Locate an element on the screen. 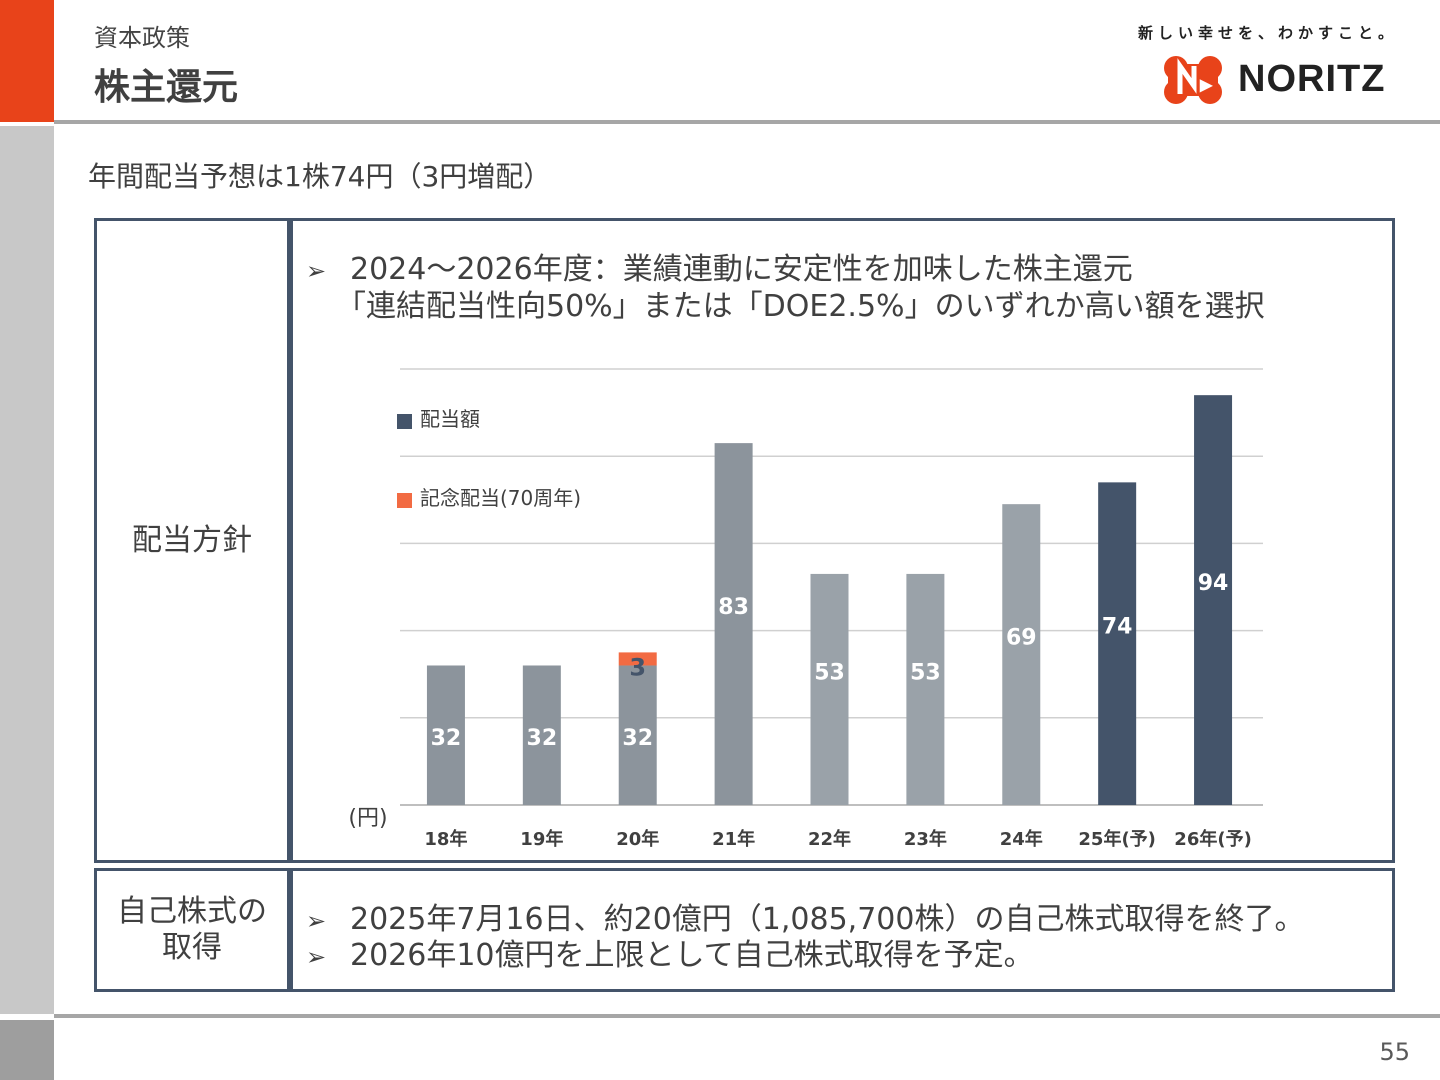 The height and width of the screenshot is (1080, 1440). x-tick-label: 23年 is located at coordinates (925, 839).